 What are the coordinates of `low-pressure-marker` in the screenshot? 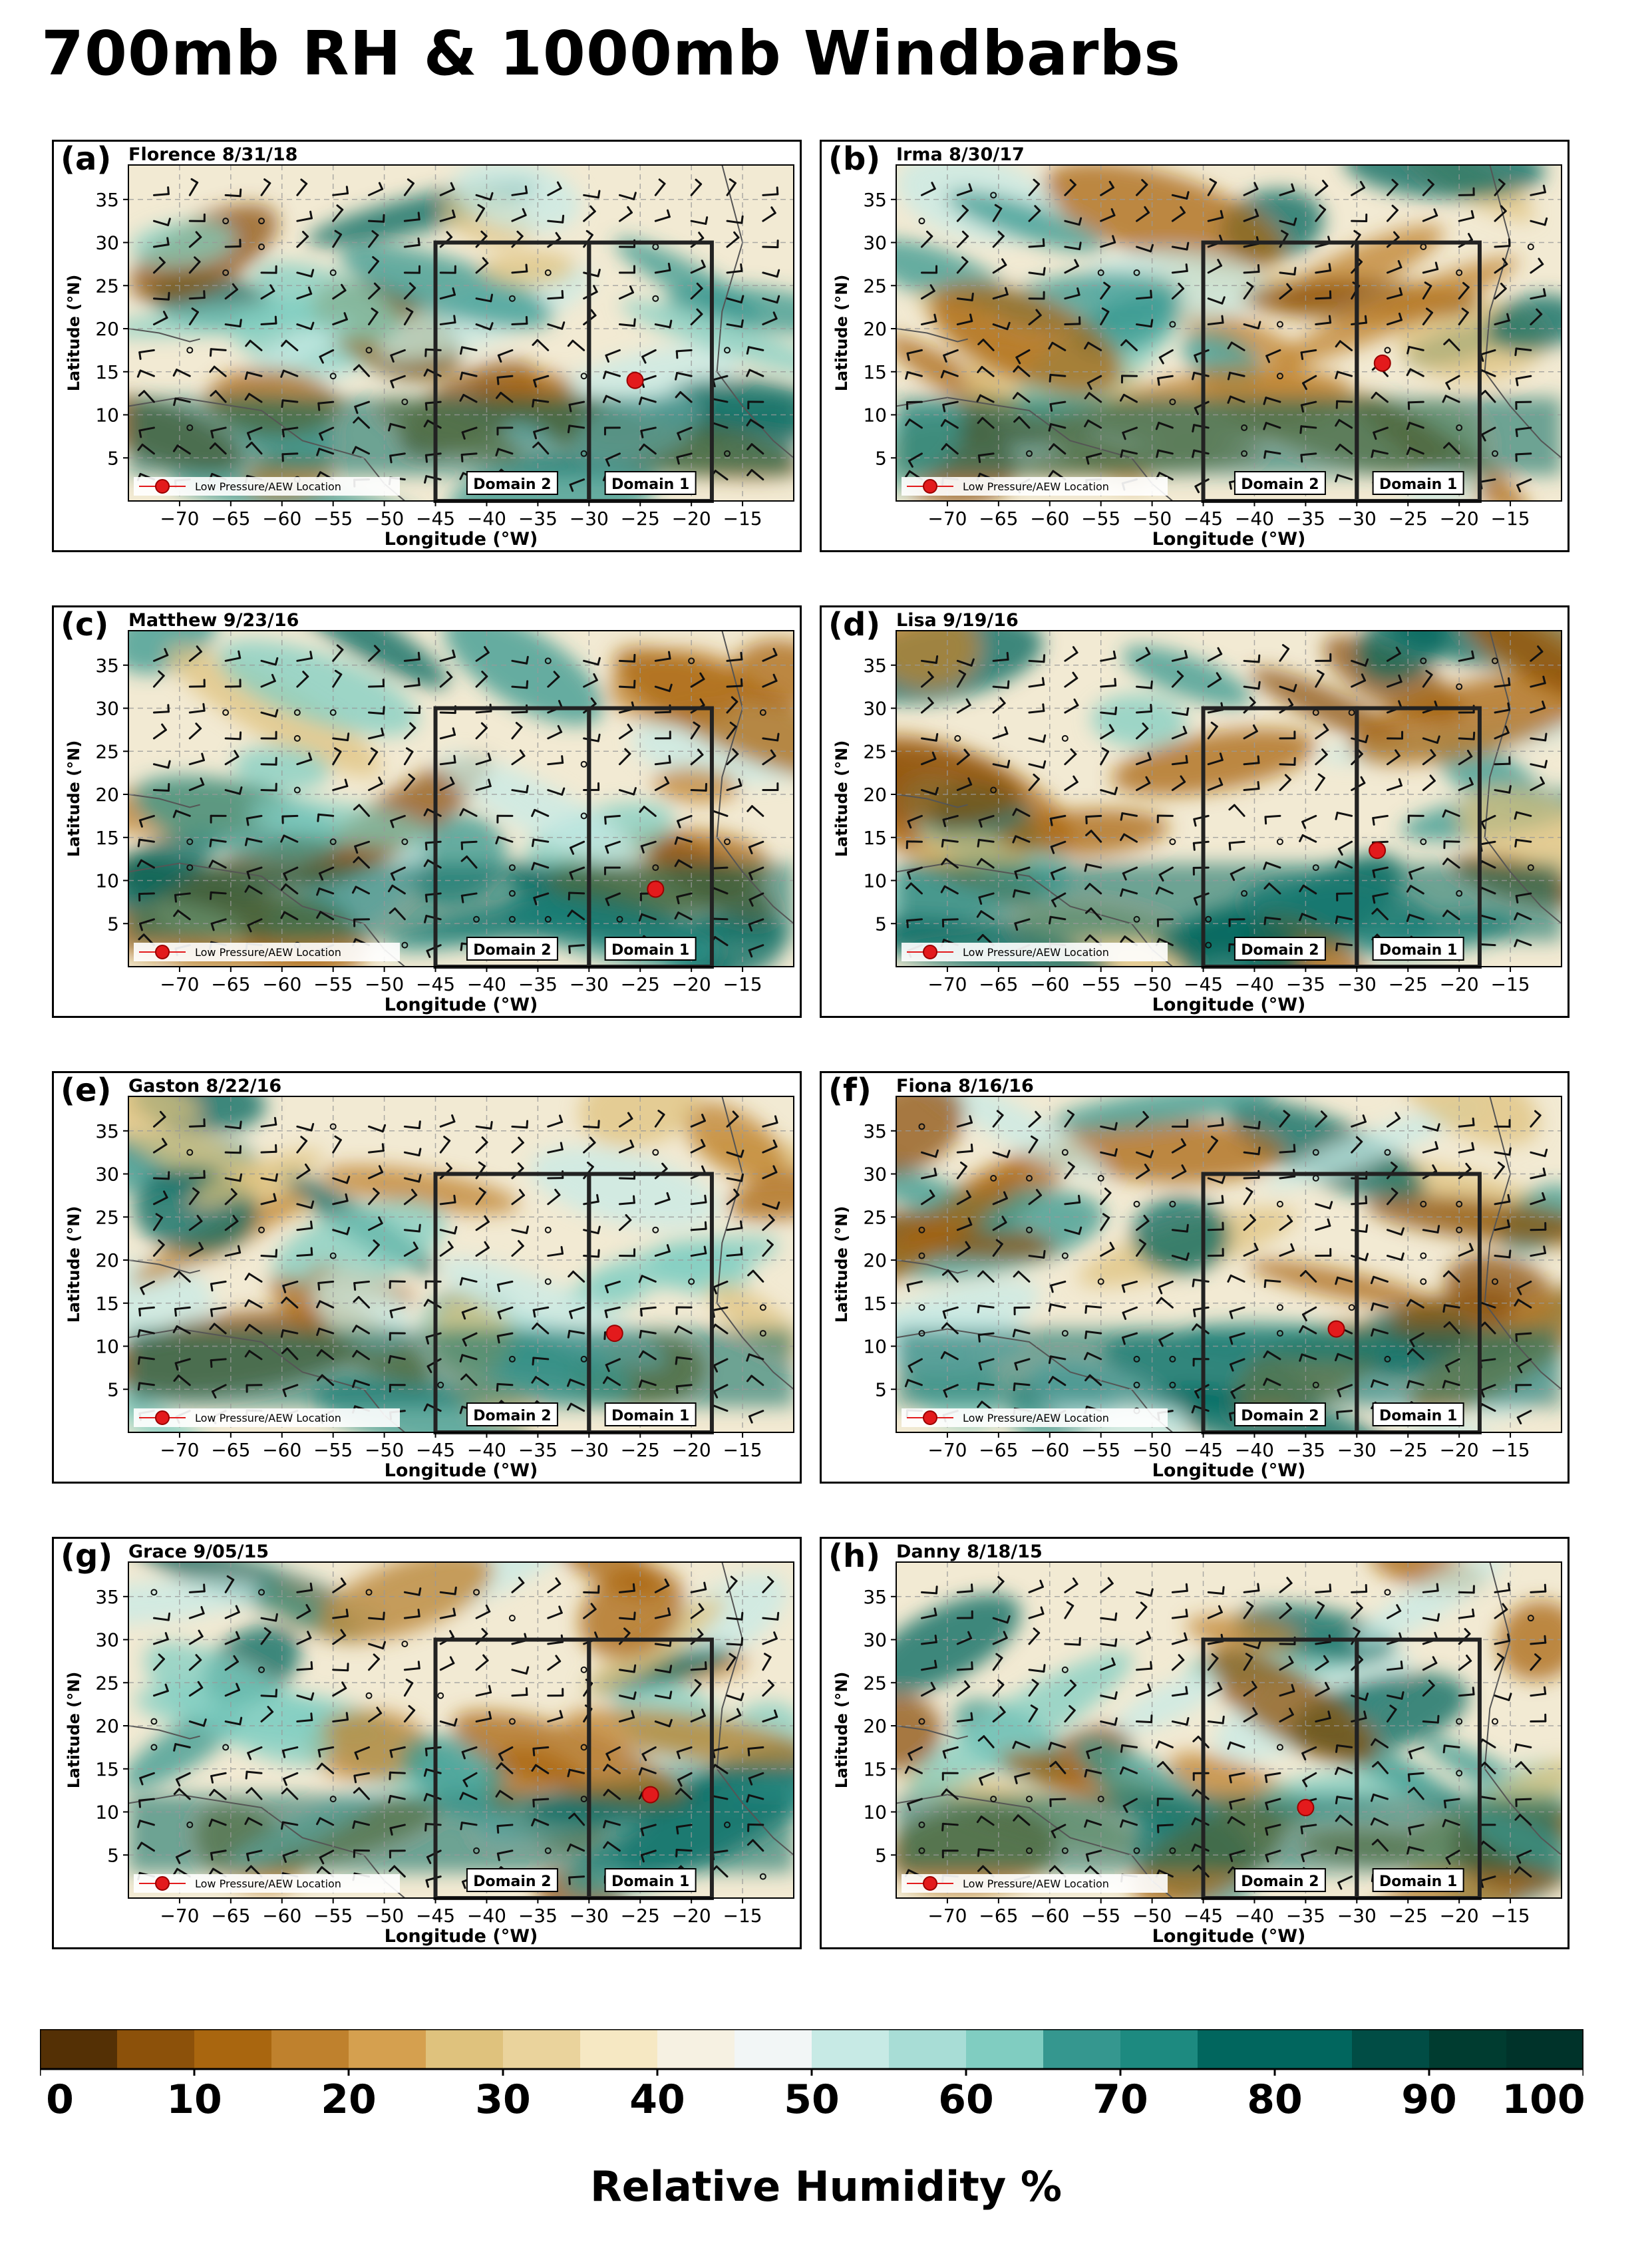 It's located at (1378, 851).